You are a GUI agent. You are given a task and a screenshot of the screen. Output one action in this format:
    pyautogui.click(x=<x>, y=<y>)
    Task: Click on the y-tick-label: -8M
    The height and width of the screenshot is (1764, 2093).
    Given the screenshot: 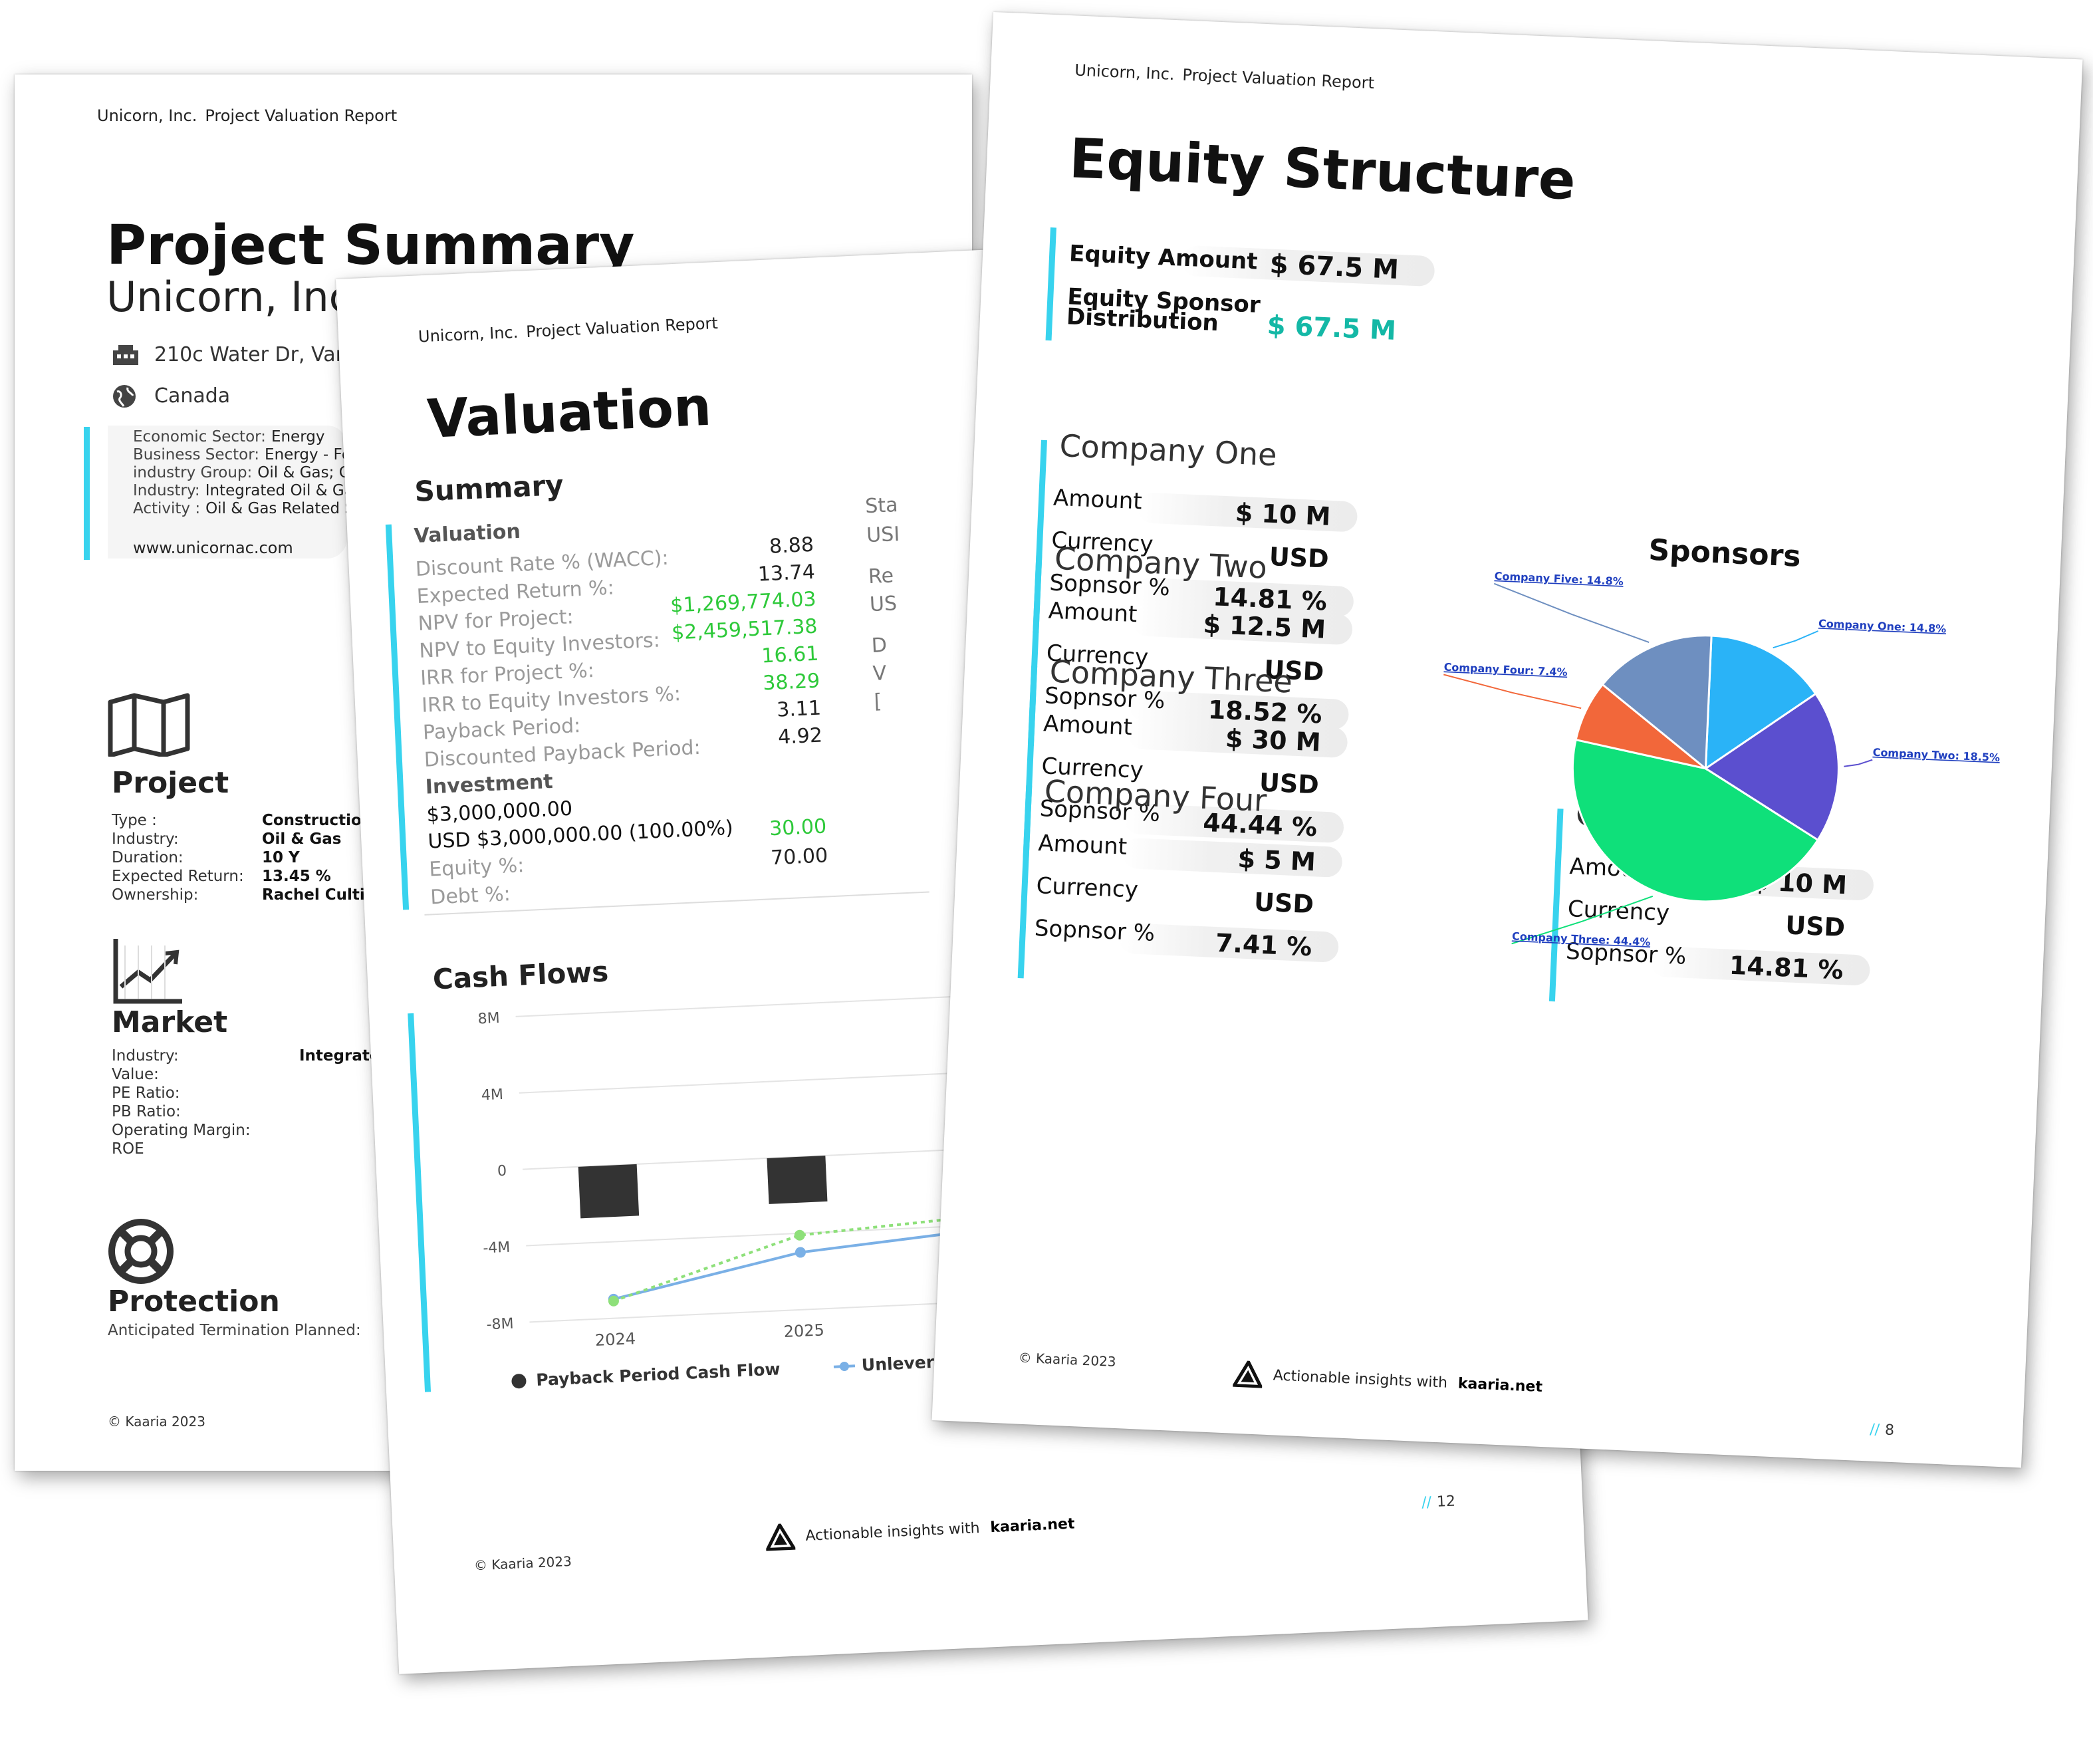 What is the action you would take?
    pyautogui.click(x=500, y=1324)
    